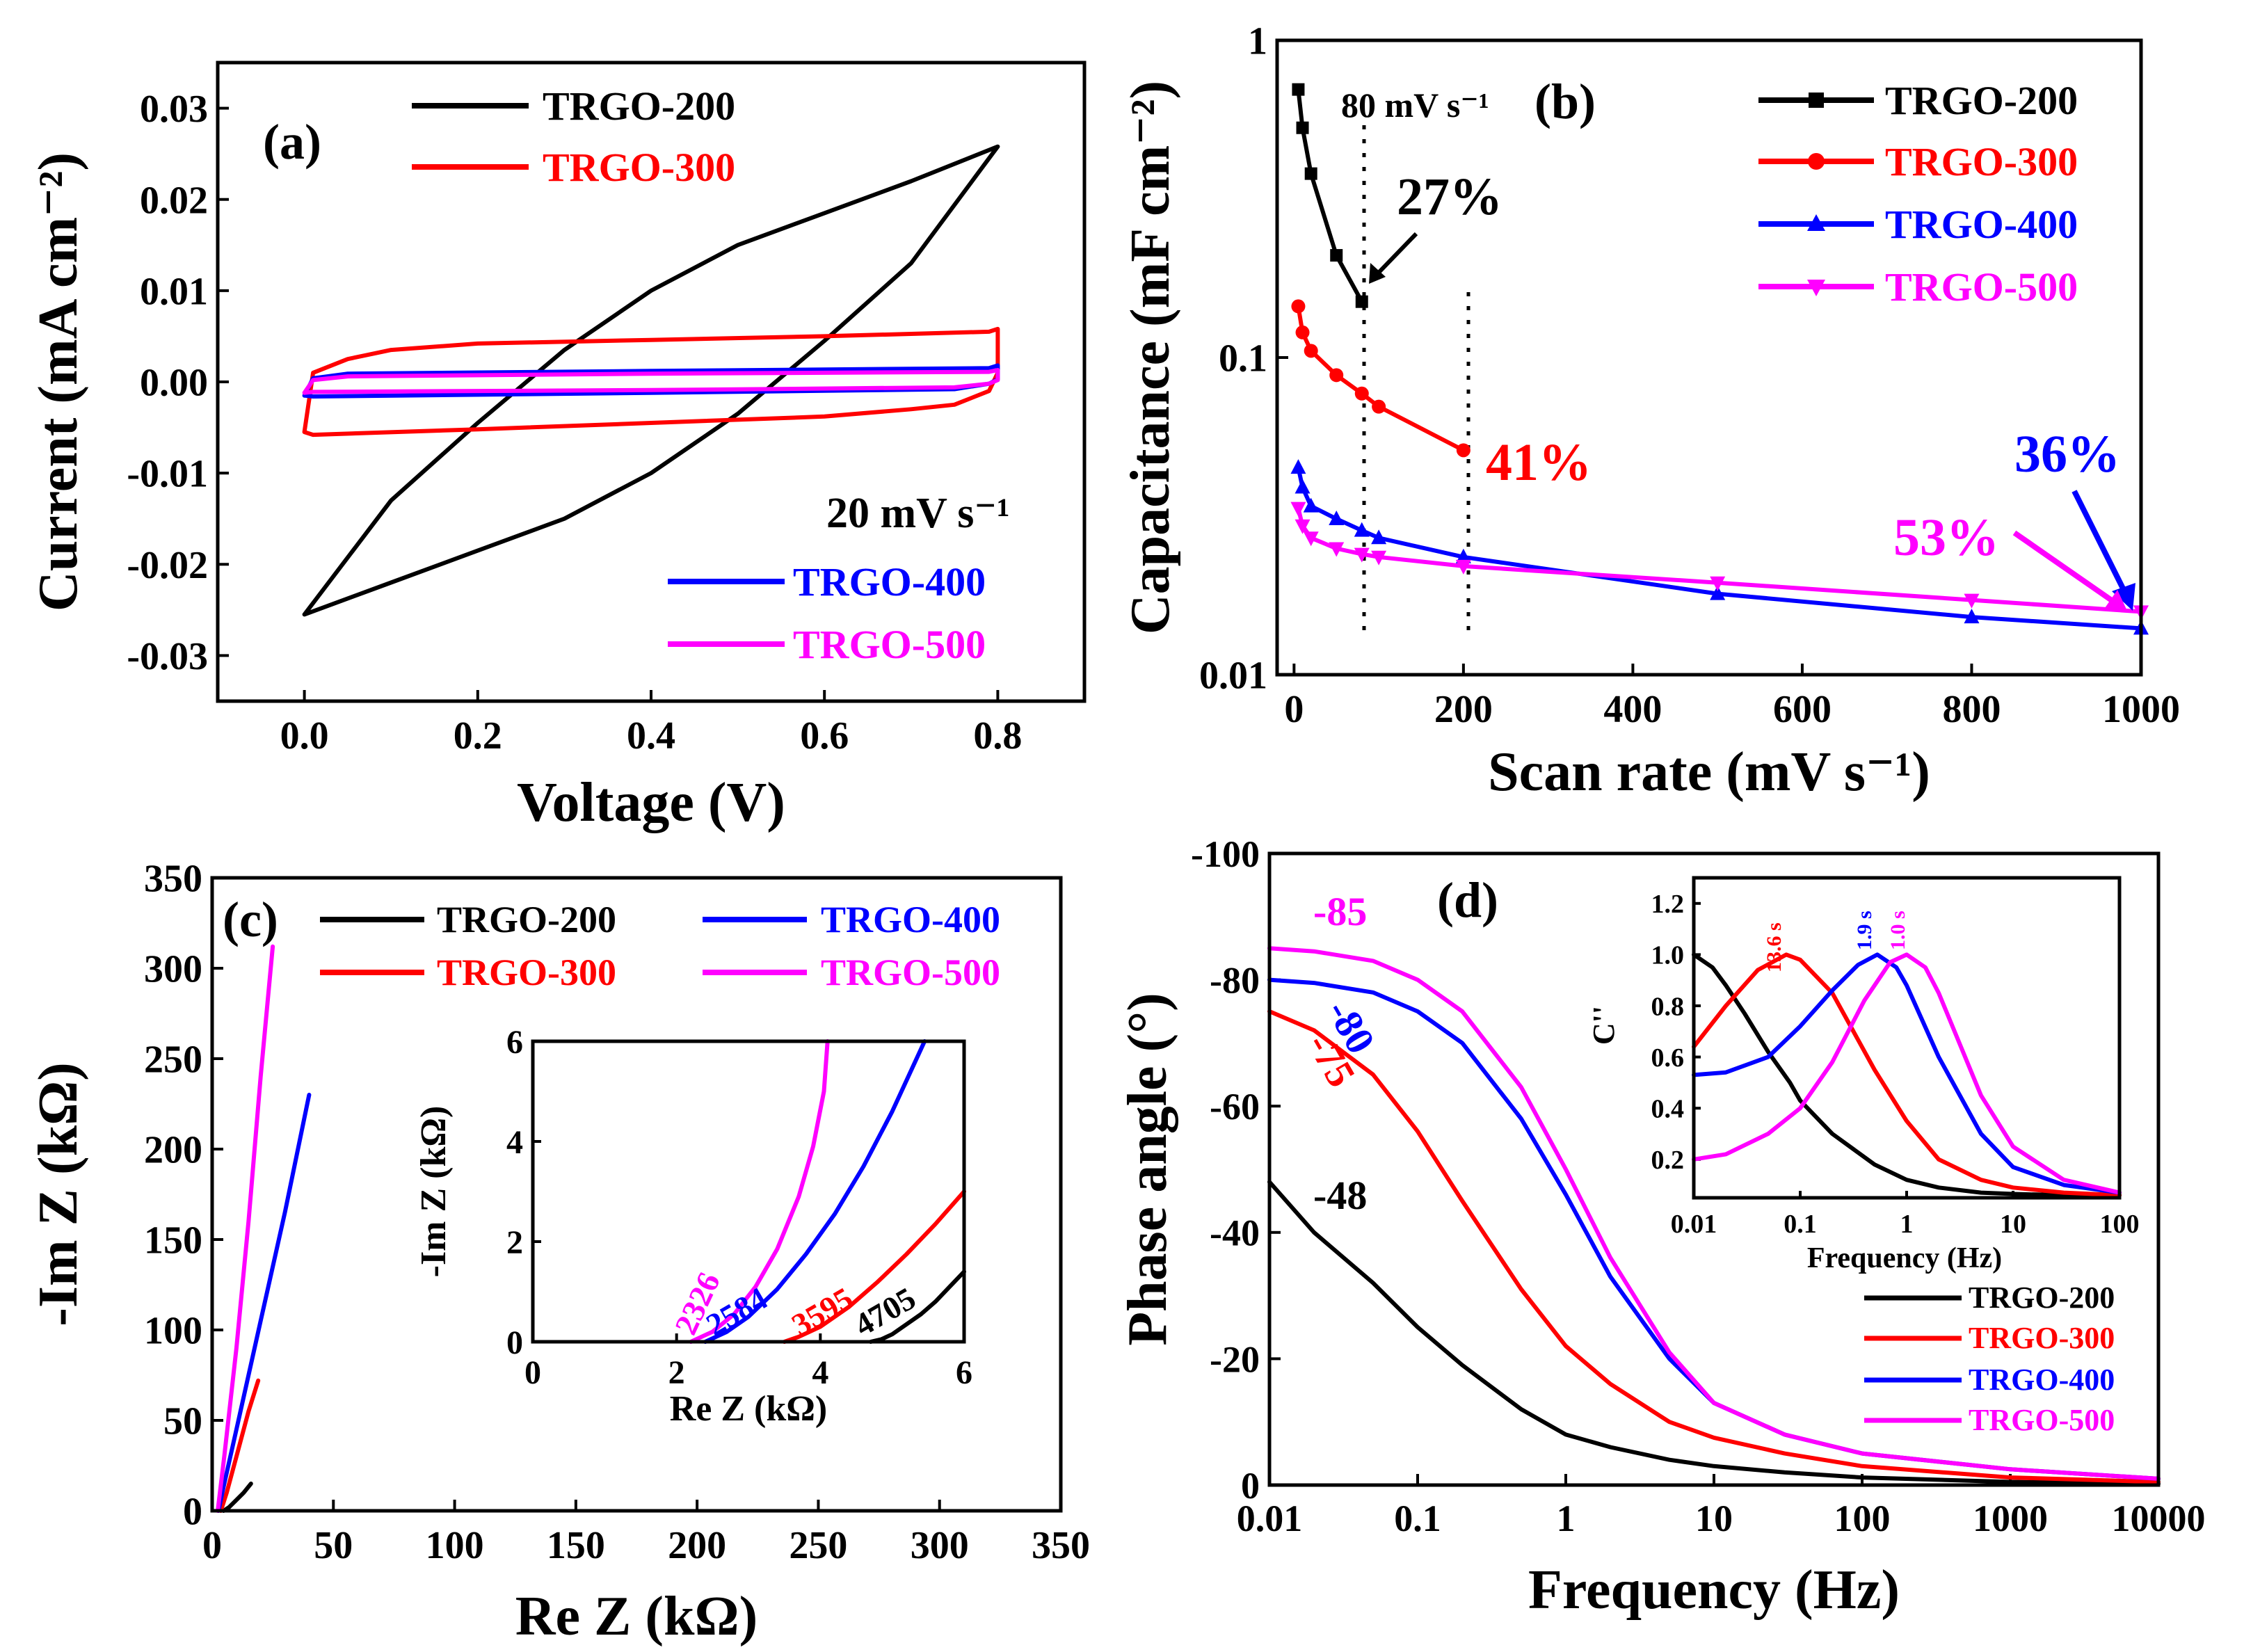 Image resolution: width=2244 pixels, height=1652 pixels. Describe the element at coordinates (1714, 1590) in the screenshot. I see `panel-d-xlabel: Frequency (Hz)` at that location.